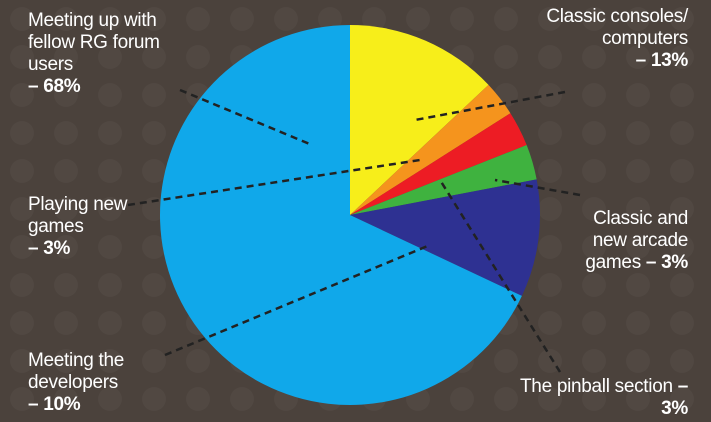 The image size is (711, 422). Describe the element at coordinates (54, 86) in the screenshot. I see `value-label: – 68%` at that location.